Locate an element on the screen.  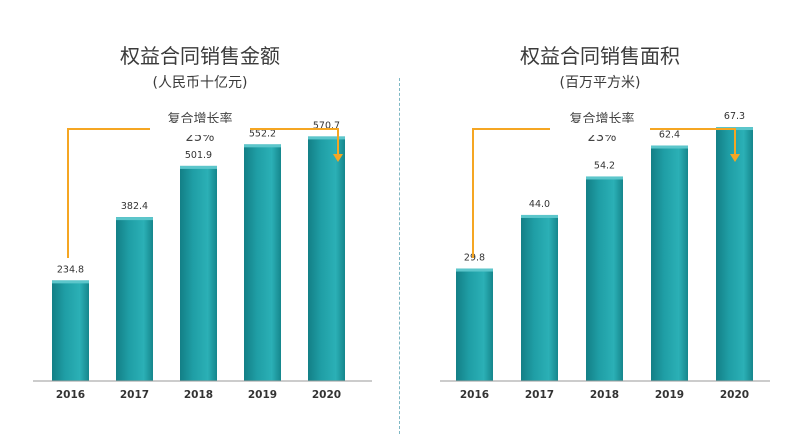
data-label-2019: 62.4 is located at coordinates (669, 135).